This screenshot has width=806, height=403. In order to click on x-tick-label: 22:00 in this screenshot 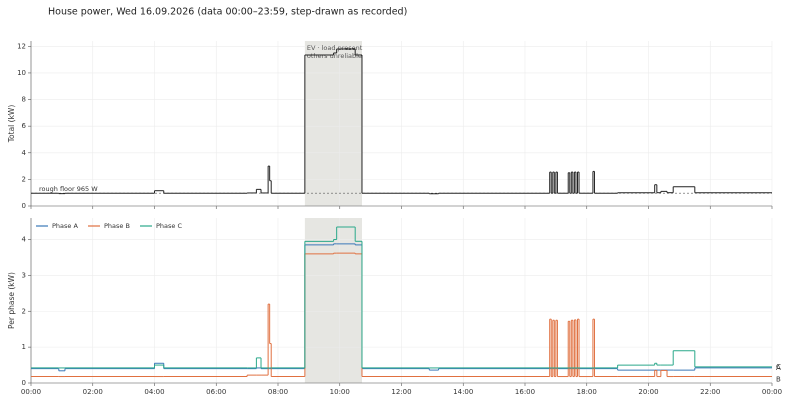, I will do `click(710, 392)`.